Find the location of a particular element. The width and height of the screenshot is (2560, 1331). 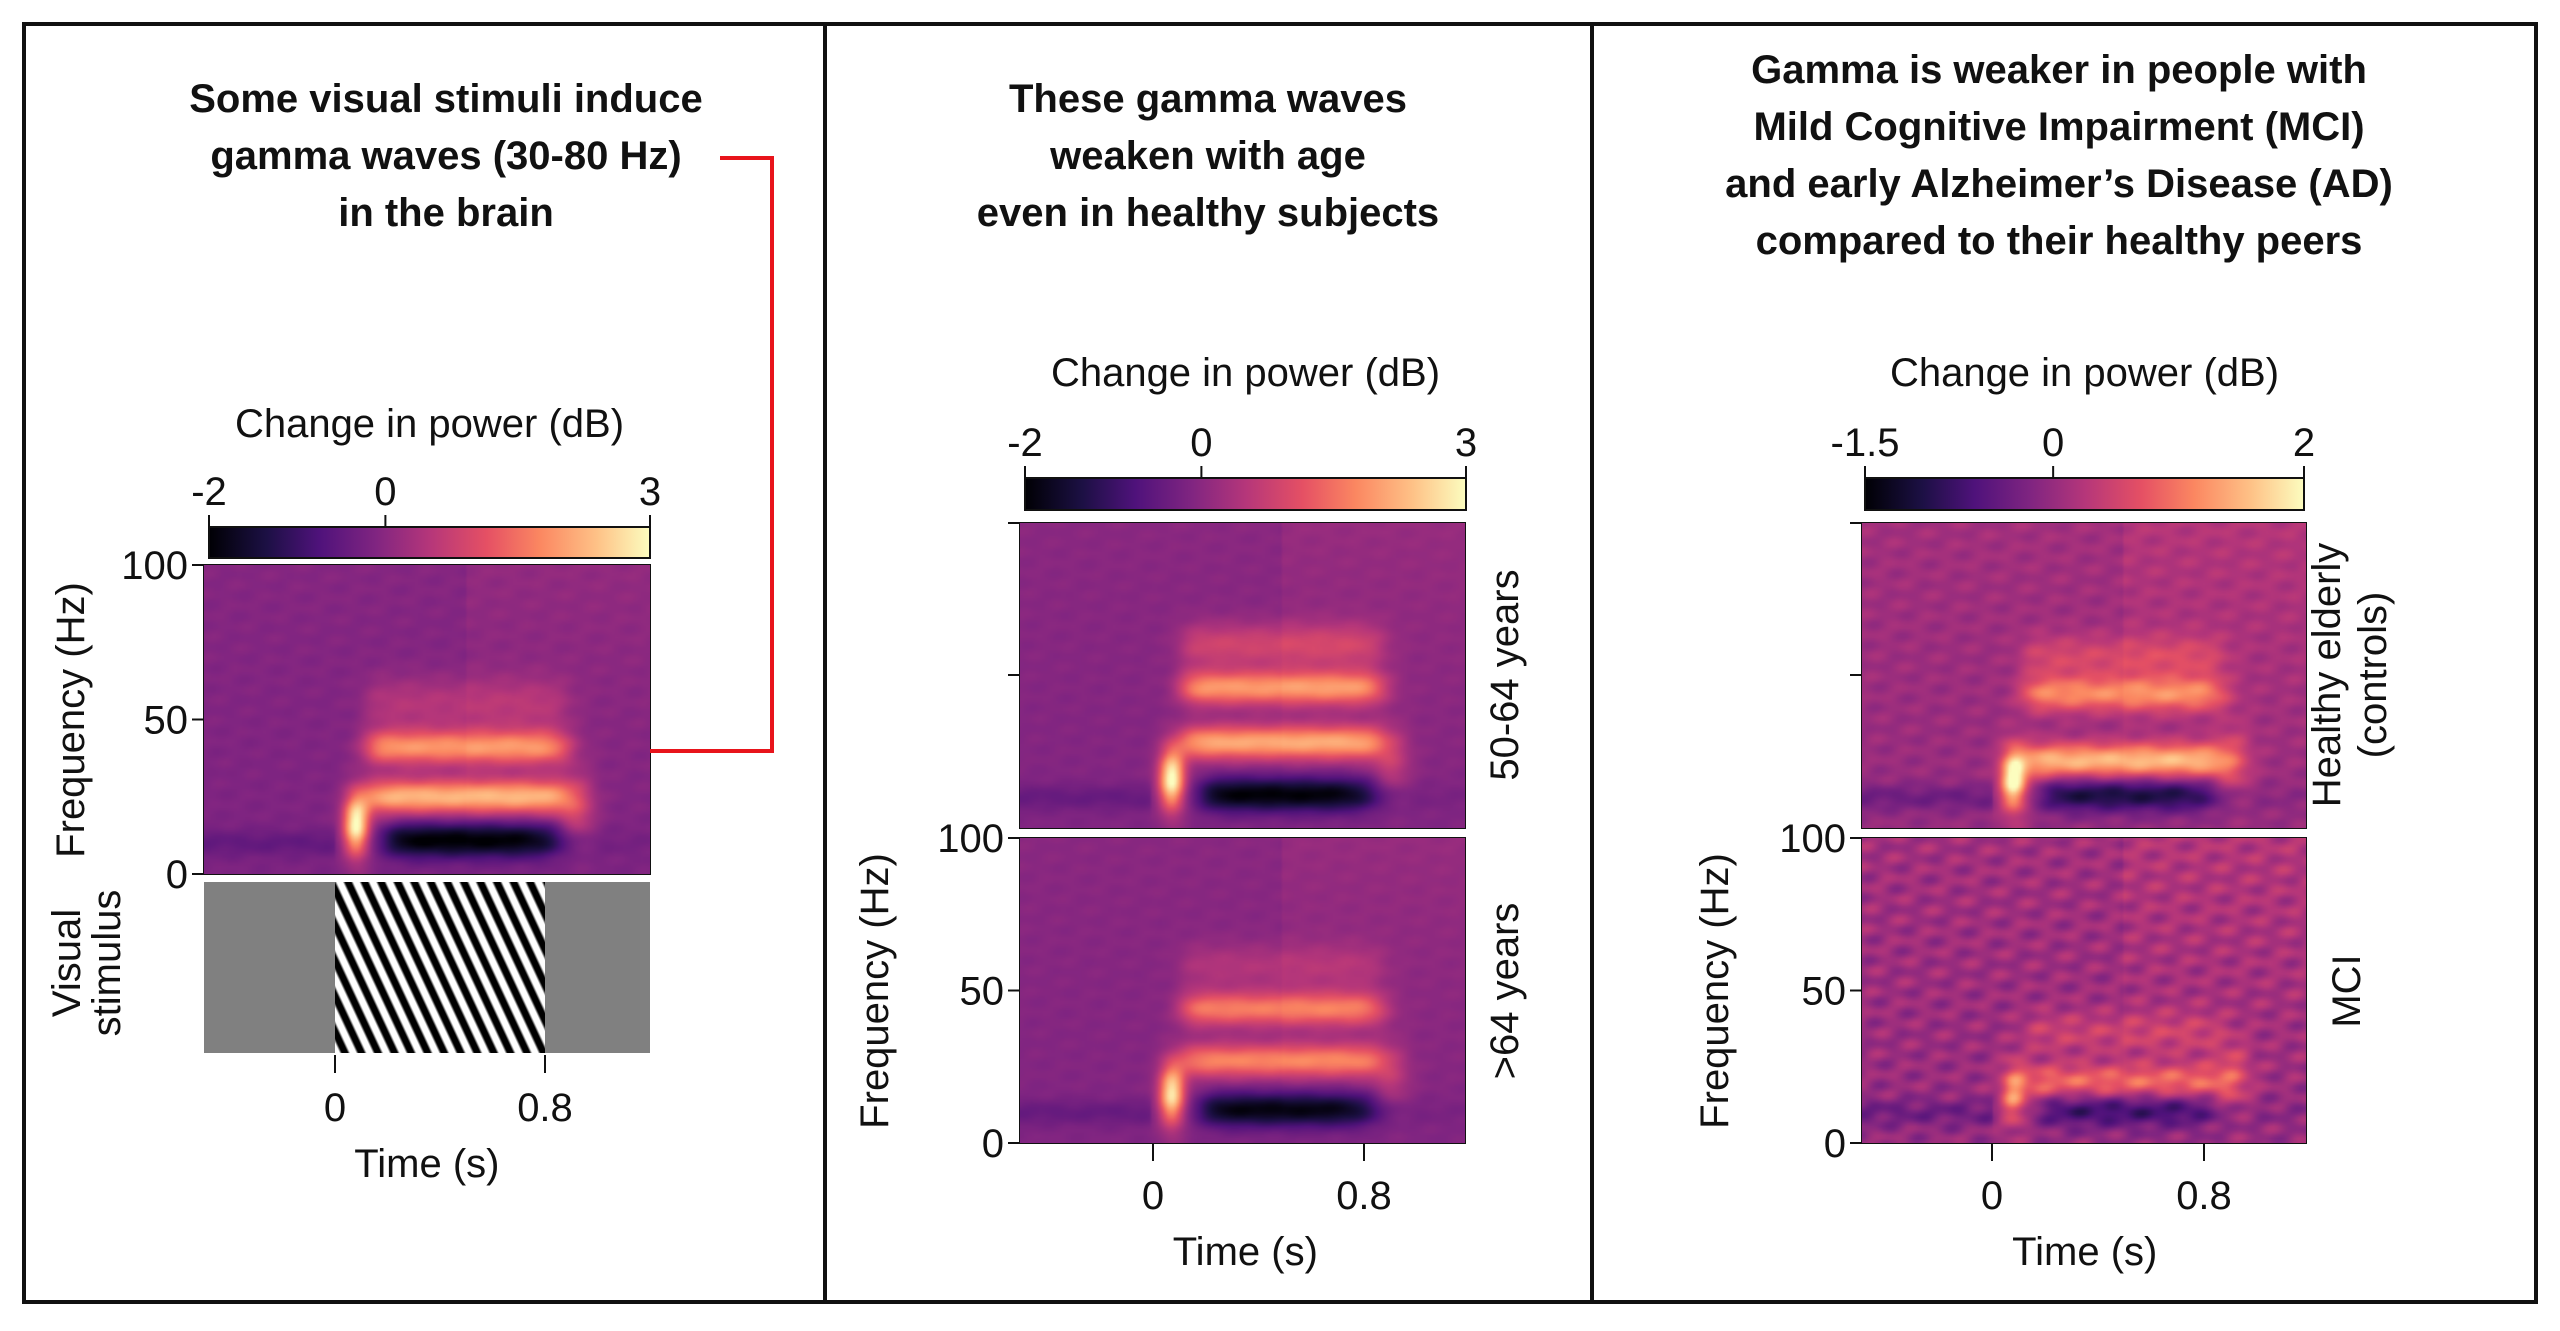

row-label: (controls) is located at coordinates (2373, 675).